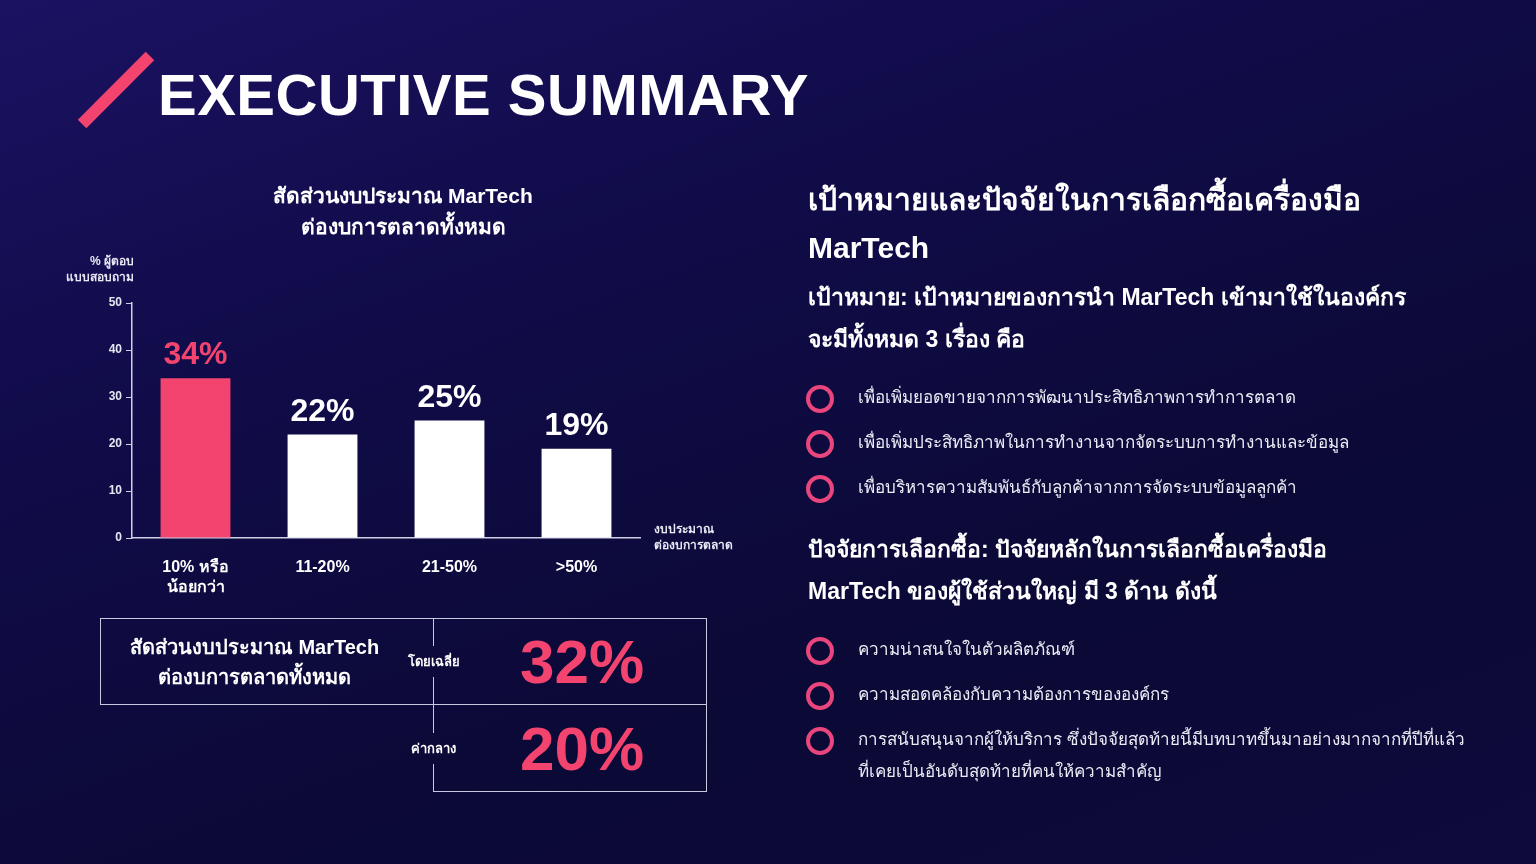 The image size is (1536, 864). What do you see at coordinates (1085, 221) in the screenshot?
I see `text: เป้าหมายและปัจจัยในการเลือกซื้อเครื่องมือ MarTech` at bounding box center [1085, 221].